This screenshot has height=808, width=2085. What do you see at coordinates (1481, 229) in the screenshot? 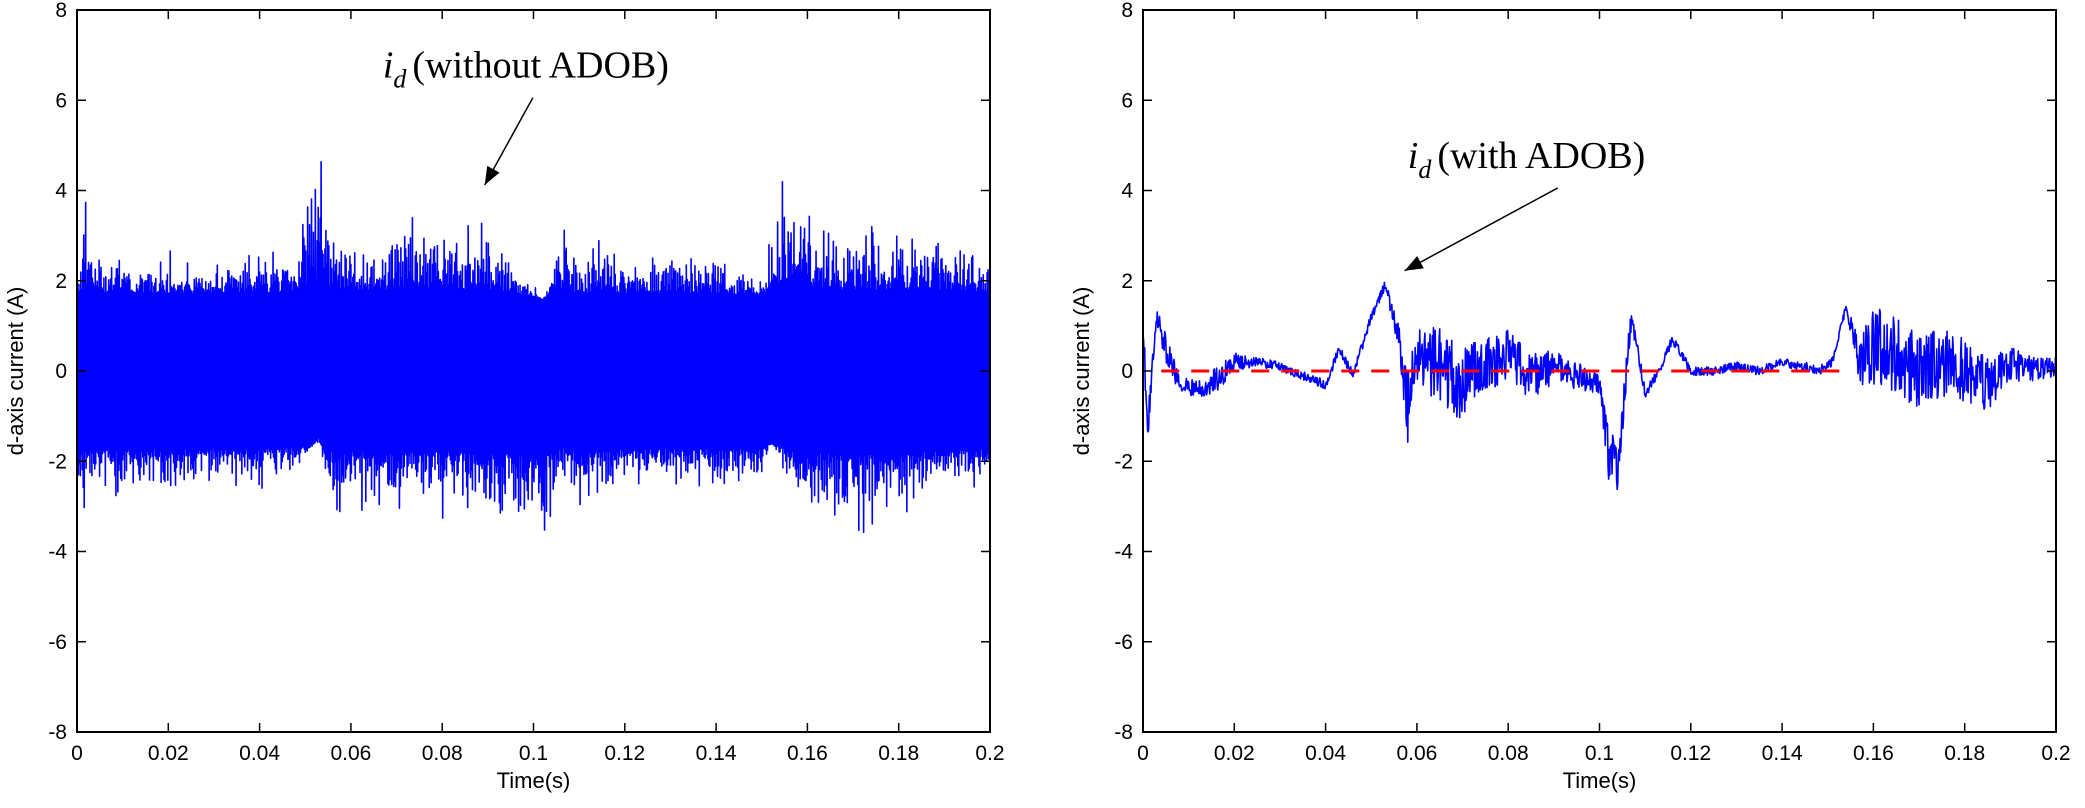
I see `annotation-arrow-line` at bounding box center [1481, 229].